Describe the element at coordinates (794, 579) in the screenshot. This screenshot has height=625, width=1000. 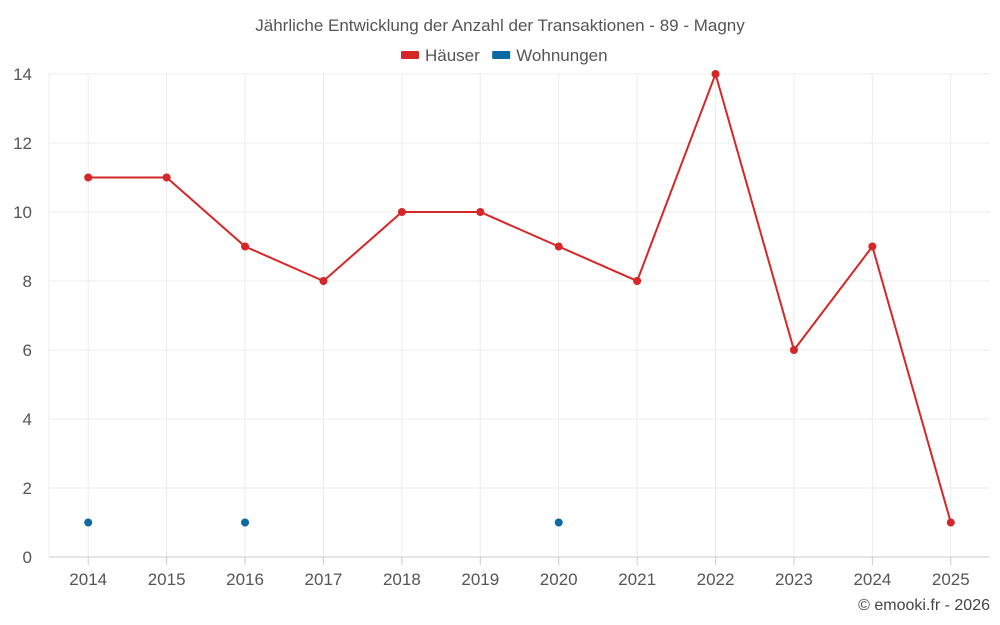
I see `x-tick-label: 2023` at that location.